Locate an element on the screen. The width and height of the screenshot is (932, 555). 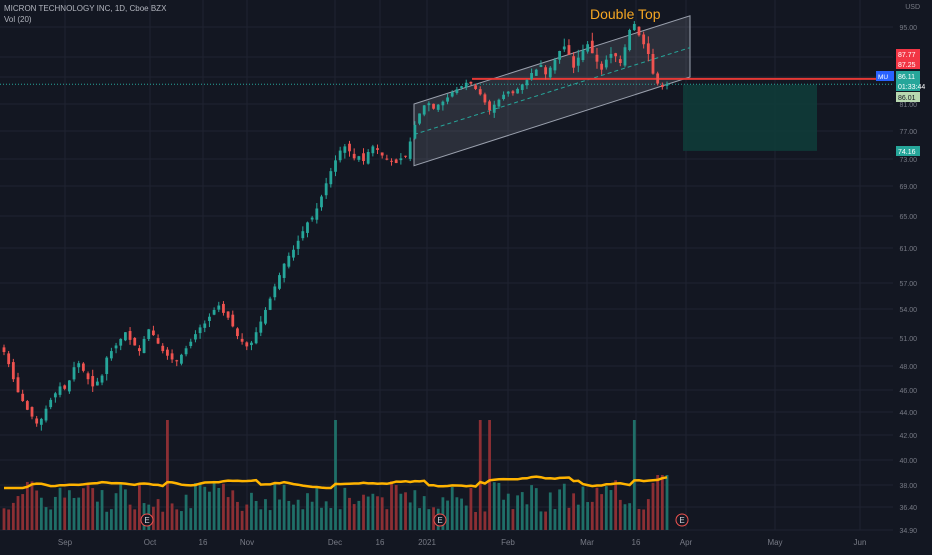
price-tick-label: 36.40 is located at coordinates (908, 508).